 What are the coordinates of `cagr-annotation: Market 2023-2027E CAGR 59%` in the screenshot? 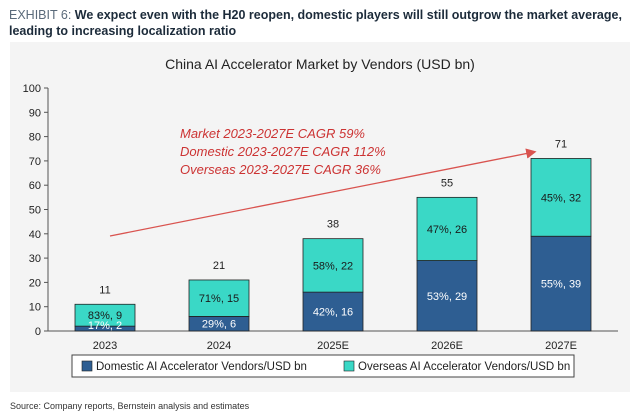 It's located at (272, 133).